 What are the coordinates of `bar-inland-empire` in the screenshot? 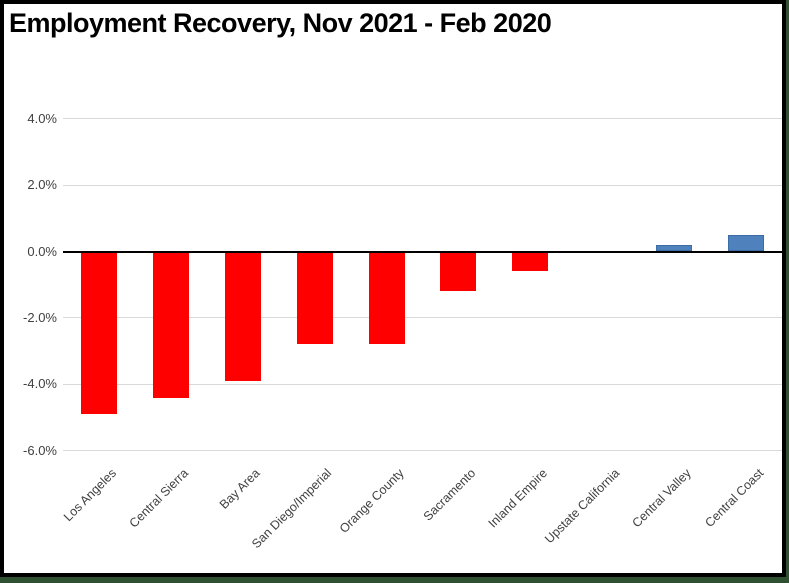 It's located at (530, 261).